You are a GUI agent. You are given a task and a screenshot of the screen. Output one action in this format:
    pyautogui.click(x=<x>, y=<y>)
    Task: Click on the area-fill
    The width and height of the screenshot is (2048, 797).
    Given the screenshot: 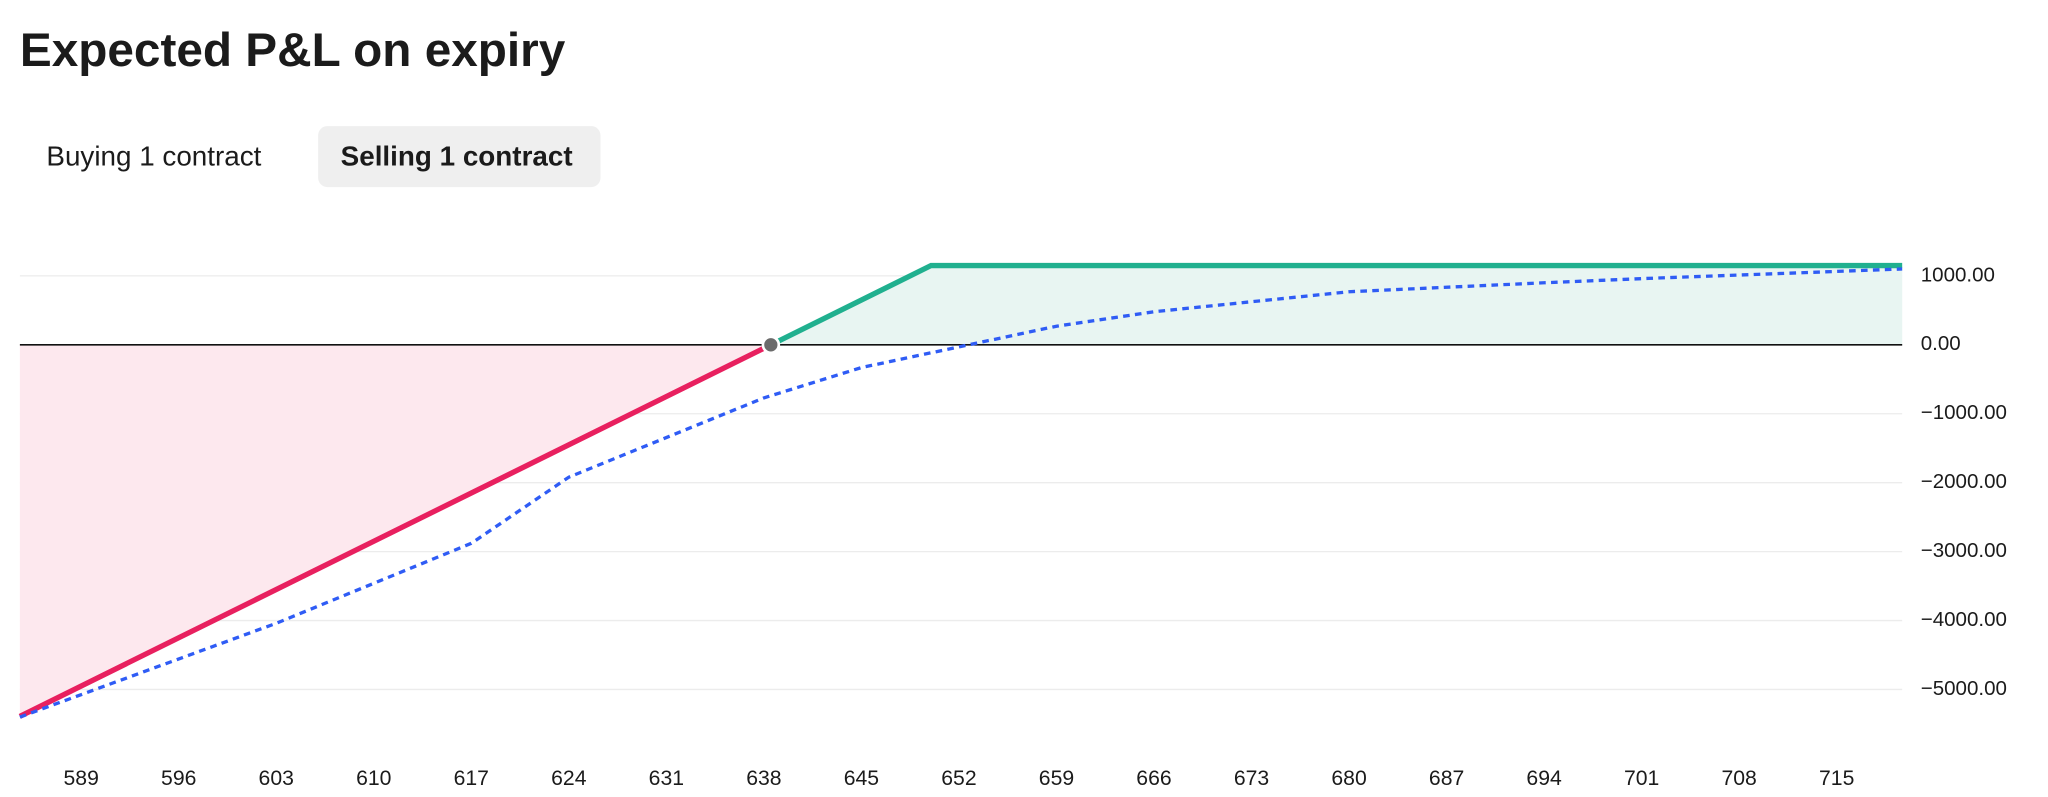 What is the action you would take?
    pyautogui.click(x=1336, y=305)
    